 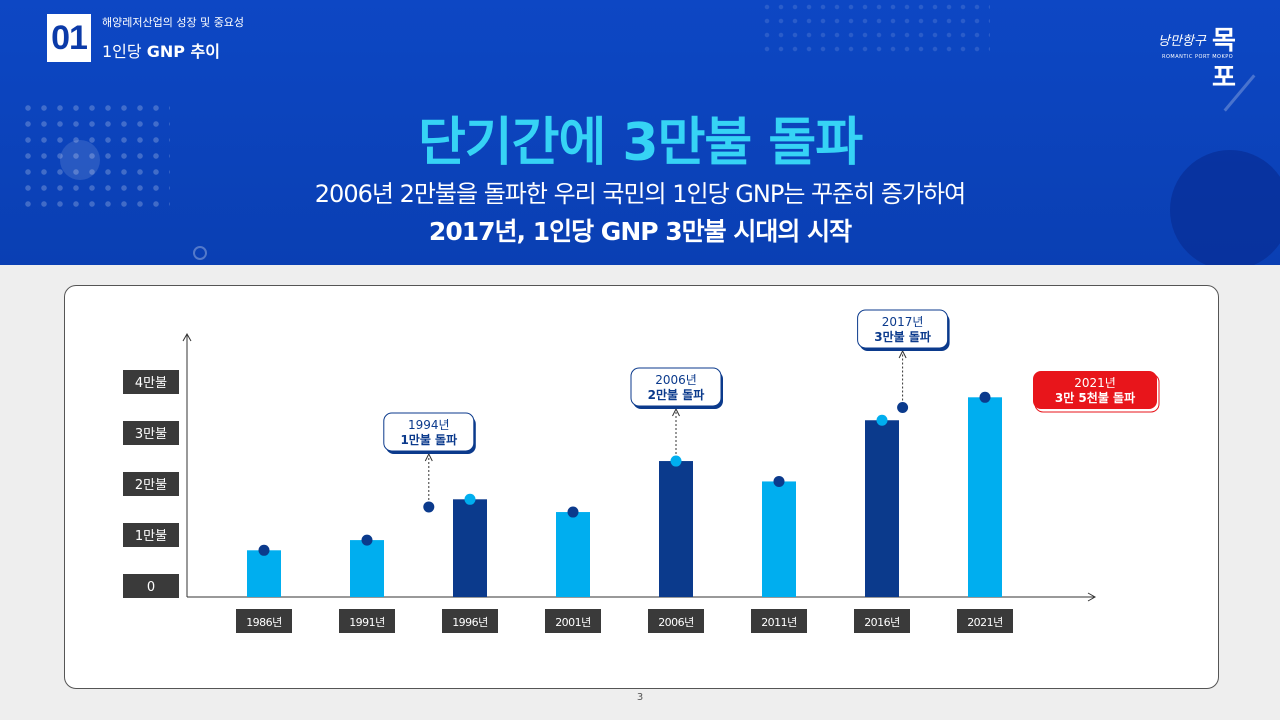 I want to click on logo-main: 목포, so click(x=1224, y=59).